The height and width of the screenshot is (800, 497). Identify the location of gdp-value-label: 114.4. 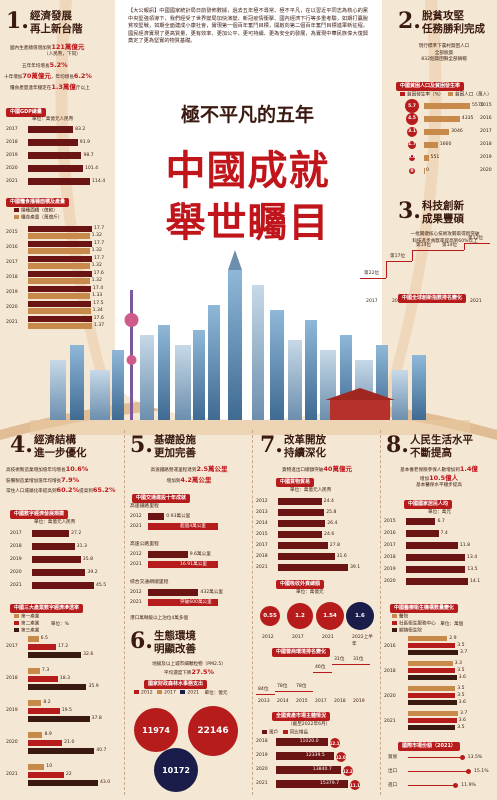
(99, 181).